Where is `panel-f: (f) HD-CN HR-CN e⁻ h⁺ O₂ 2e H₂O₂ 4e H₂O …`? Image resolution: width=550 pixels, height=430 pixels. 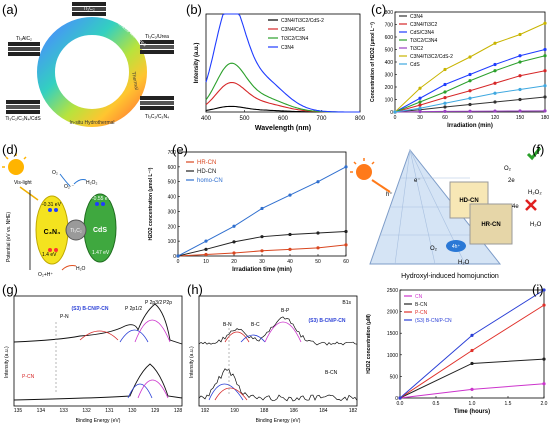
panel-f: (f) HD-CN HR-CN e⁻ h⁺ O₂ 2e H₂O₂ 4e H₂O … is located at coordinates (450, 212).